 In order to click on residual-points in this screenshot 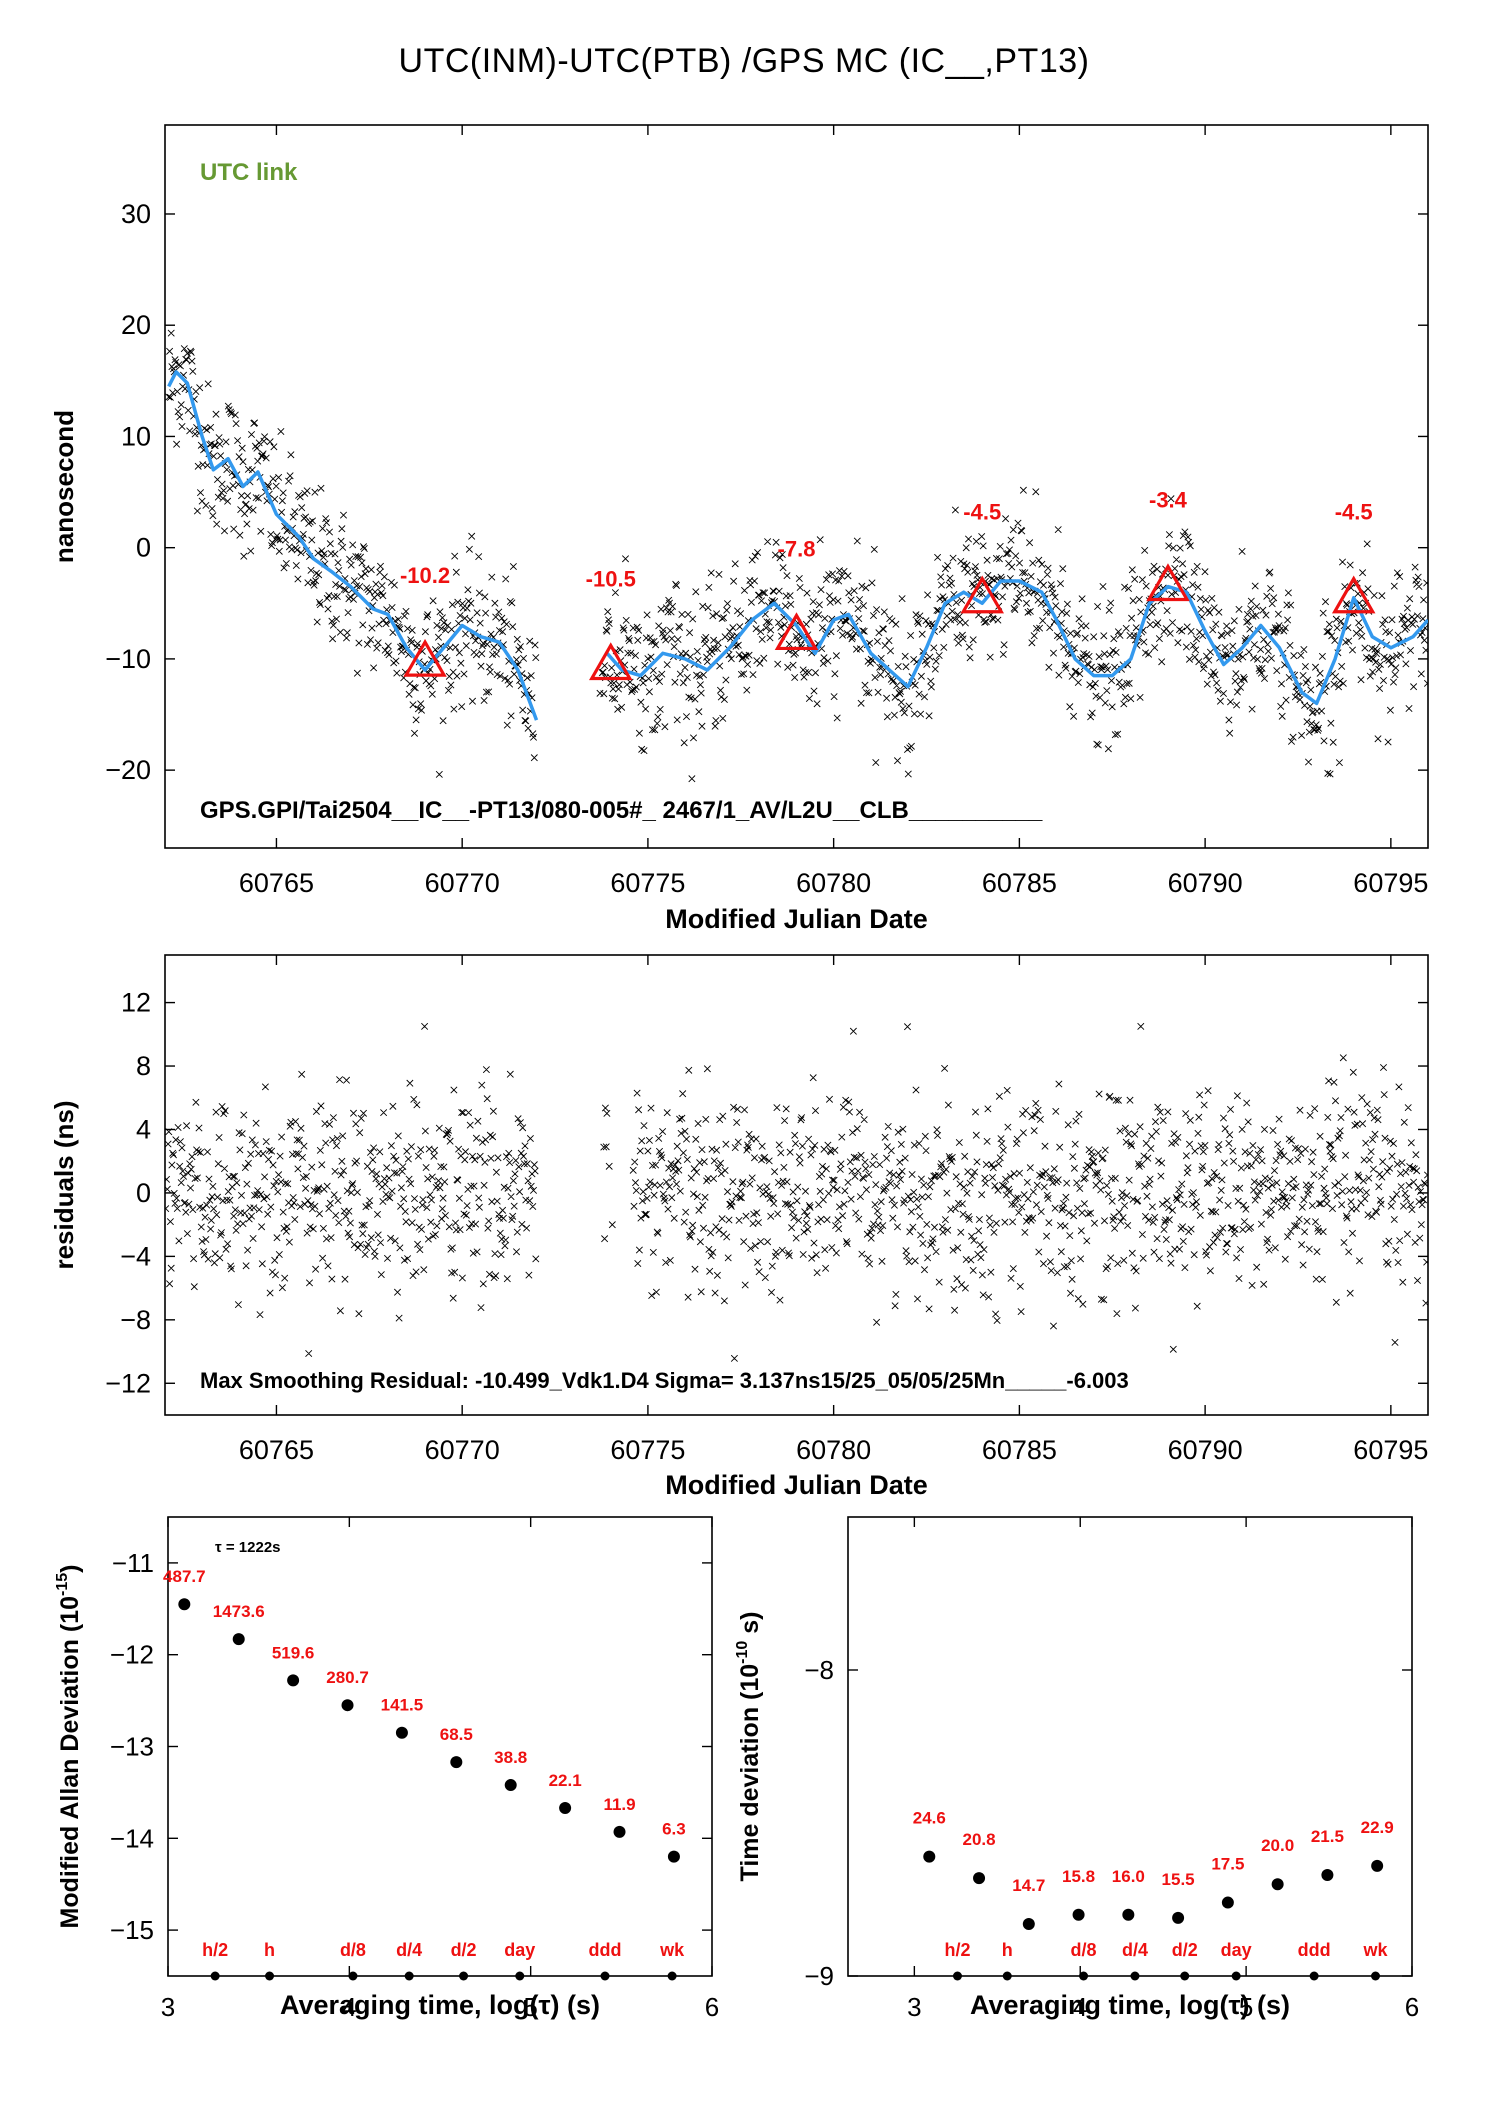, I will do `click(796, 1192)`.